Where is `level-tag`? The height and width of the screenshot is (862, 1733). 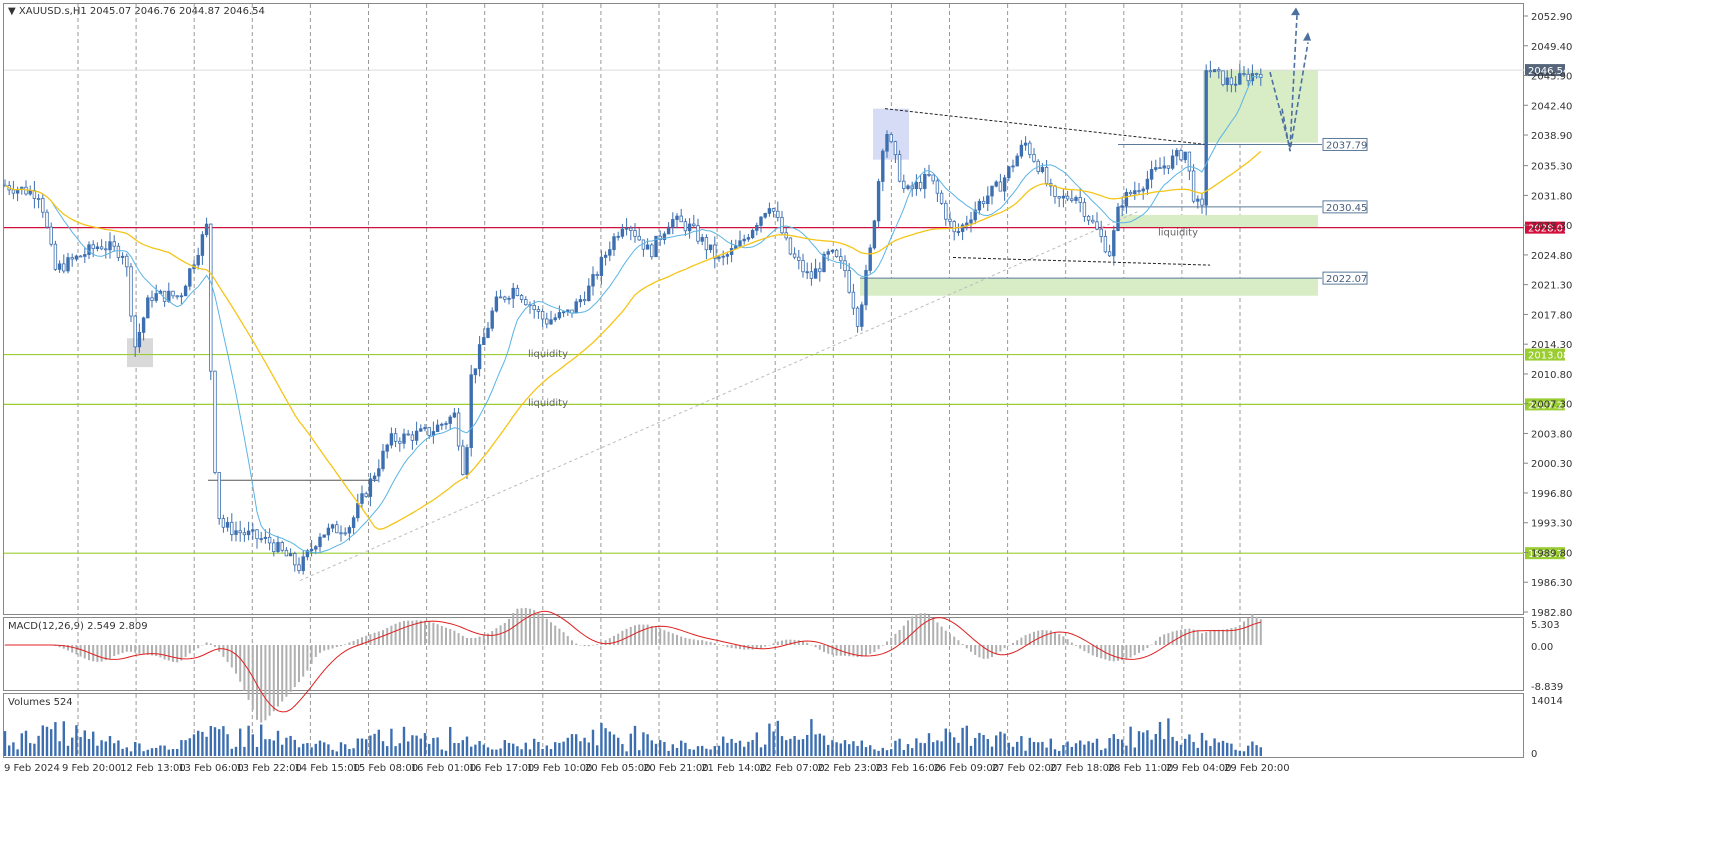 level-tag is located at coordinates (1545, 354).